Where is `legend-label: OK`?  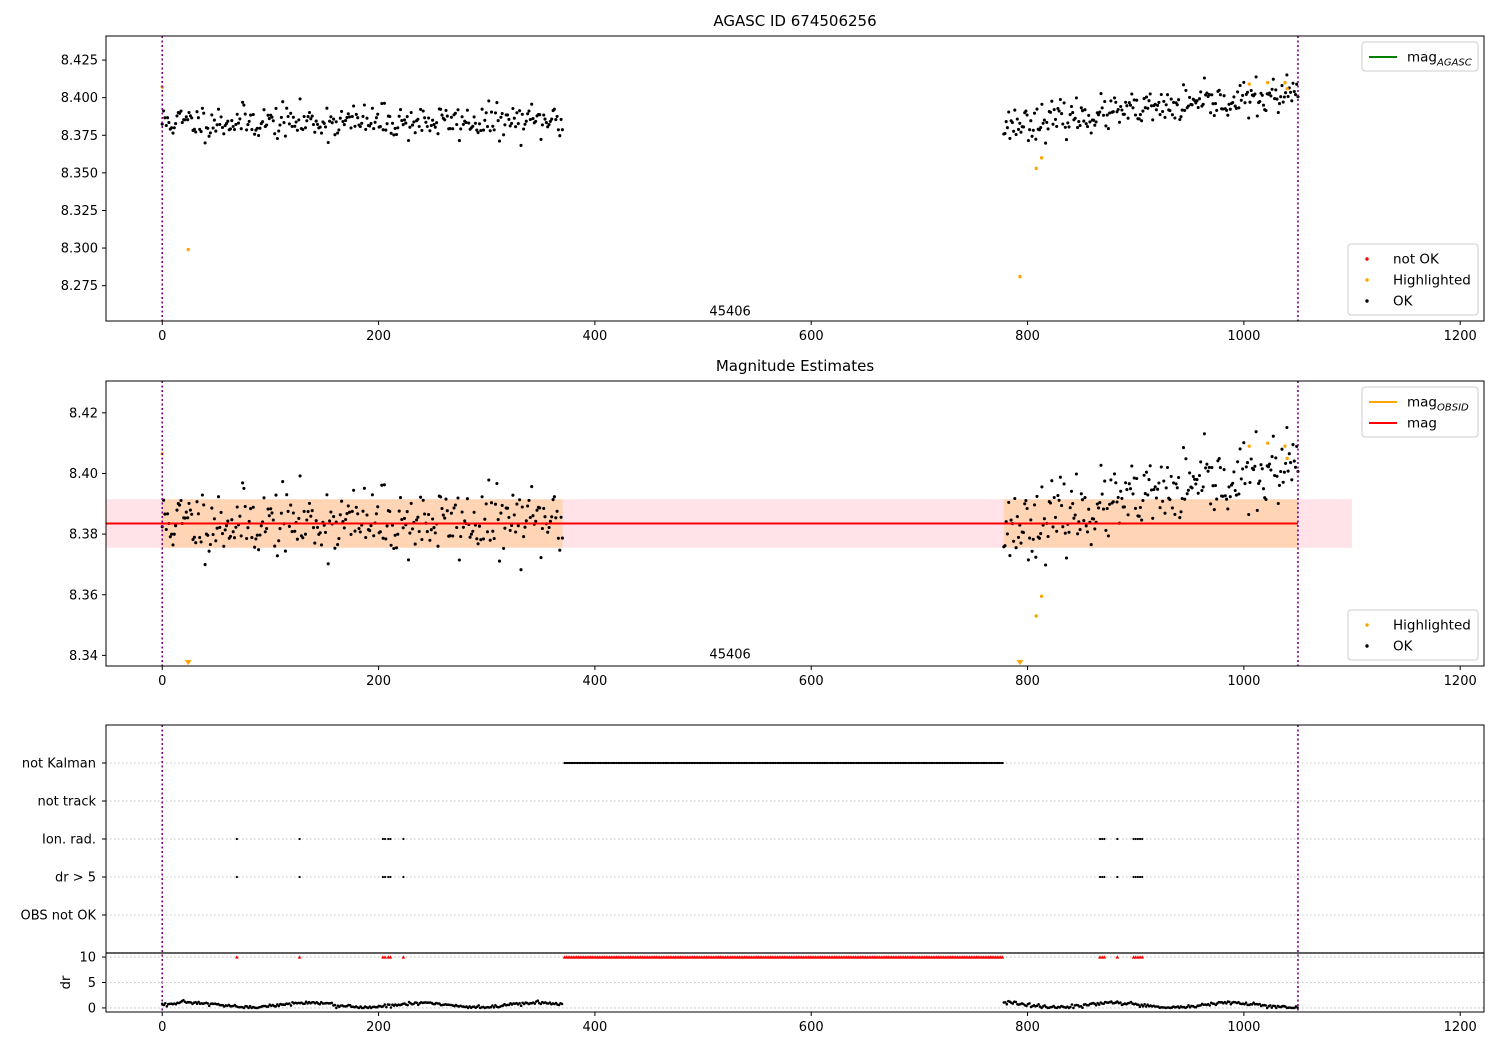 legend-label: OK is located at coordinates (1403, 647).